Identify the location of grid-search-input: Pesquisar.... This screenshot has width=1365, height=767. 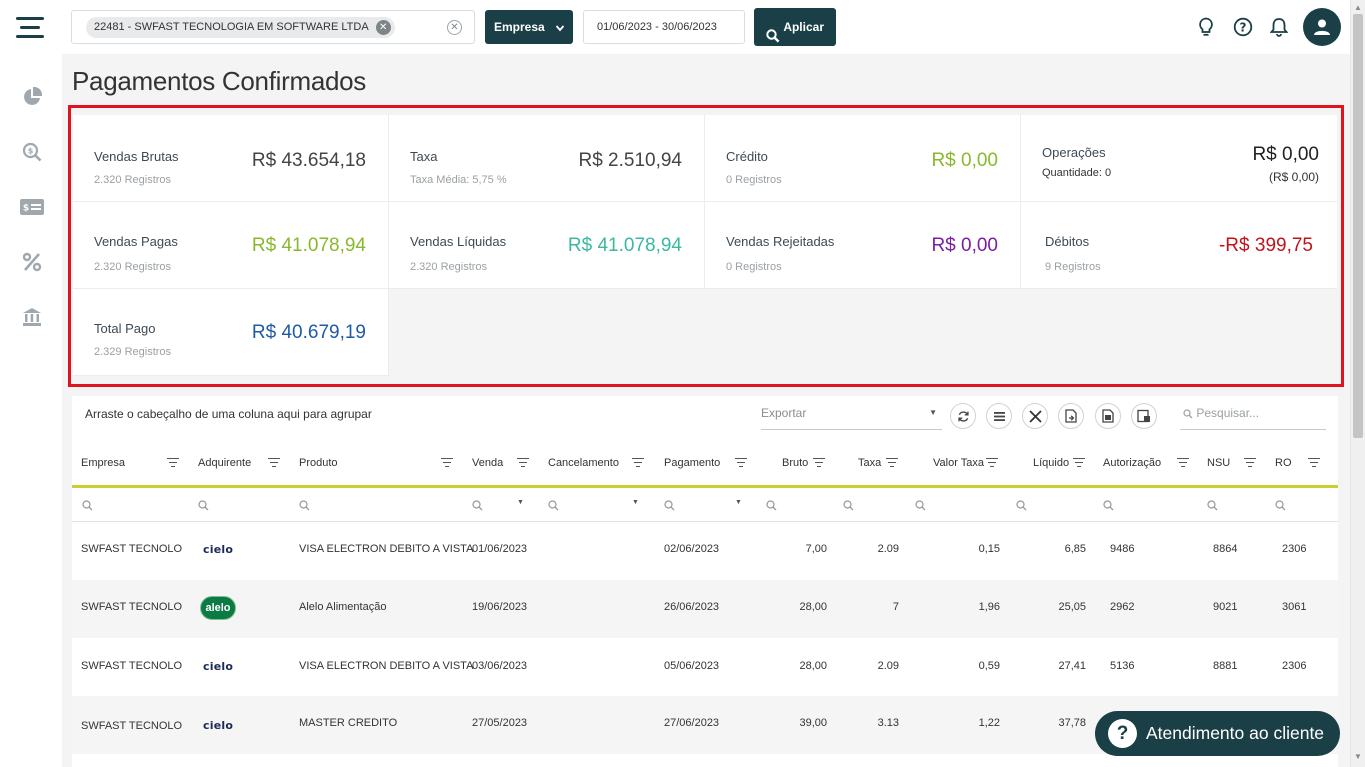
(1253, 415).